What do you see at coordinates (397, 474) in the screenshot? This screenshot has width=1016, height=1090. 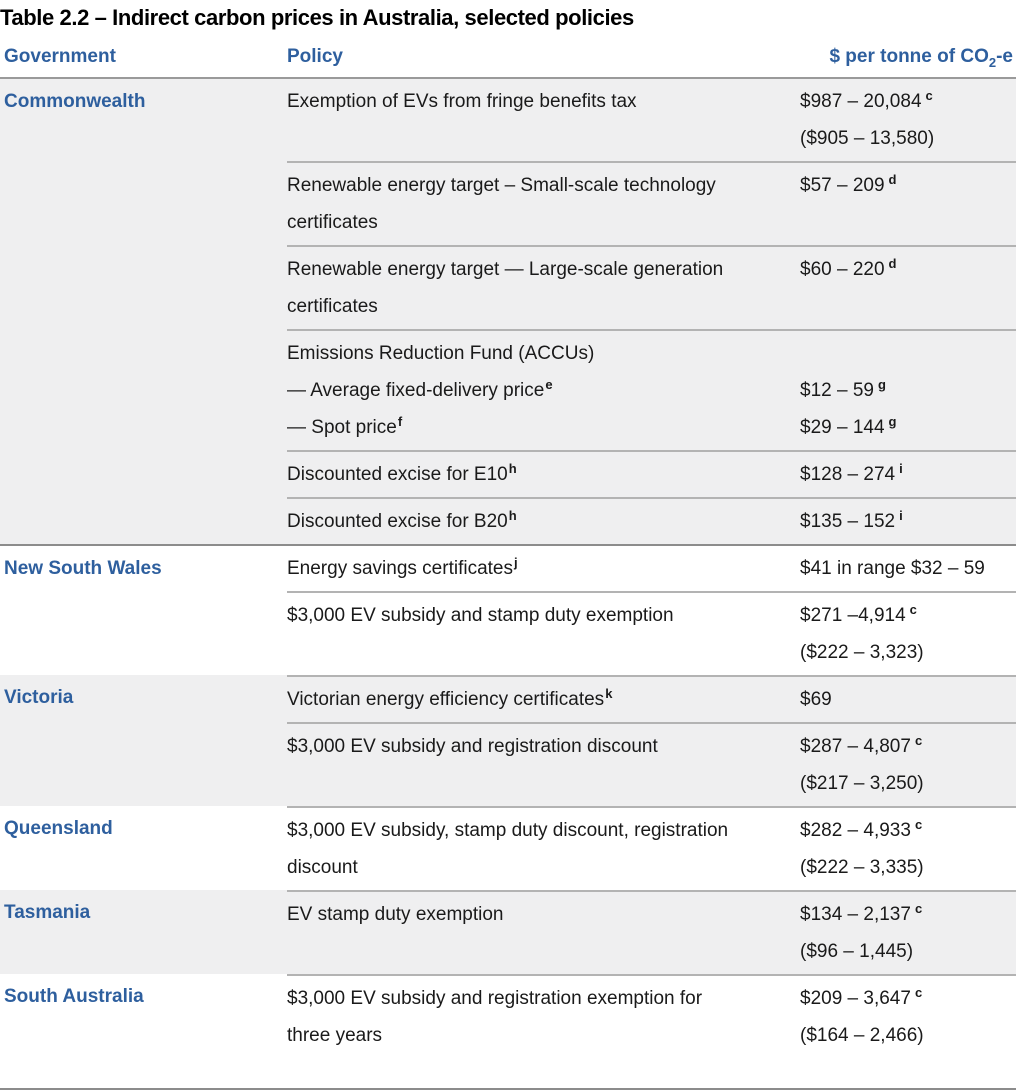 I see `policy-text: Discounted excise for E10` at bounding box center [397, 474].